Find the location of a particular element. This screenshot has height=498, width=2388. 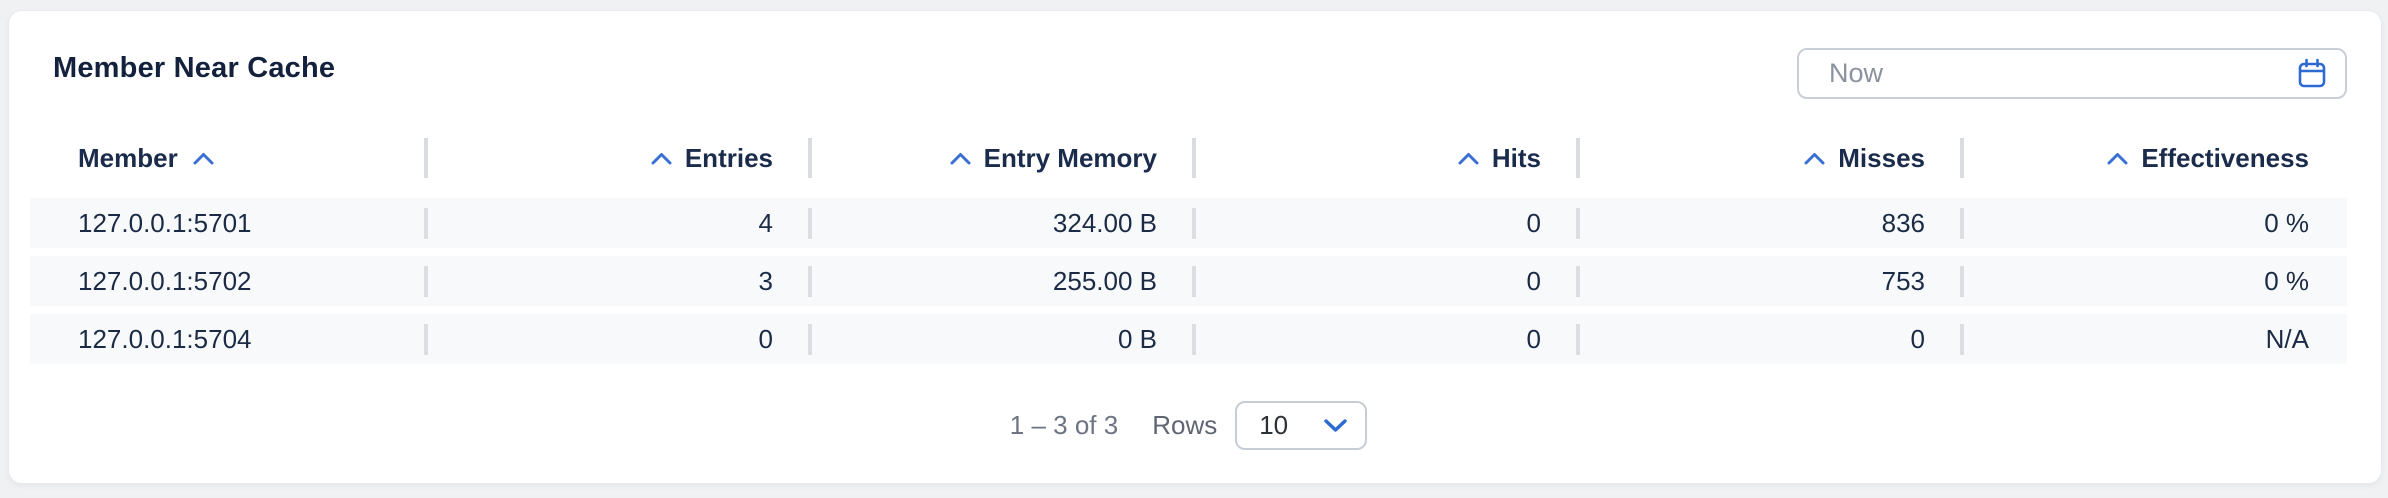

cell-entry-memory: 324.00 B is located at coordinates (1003, 223).